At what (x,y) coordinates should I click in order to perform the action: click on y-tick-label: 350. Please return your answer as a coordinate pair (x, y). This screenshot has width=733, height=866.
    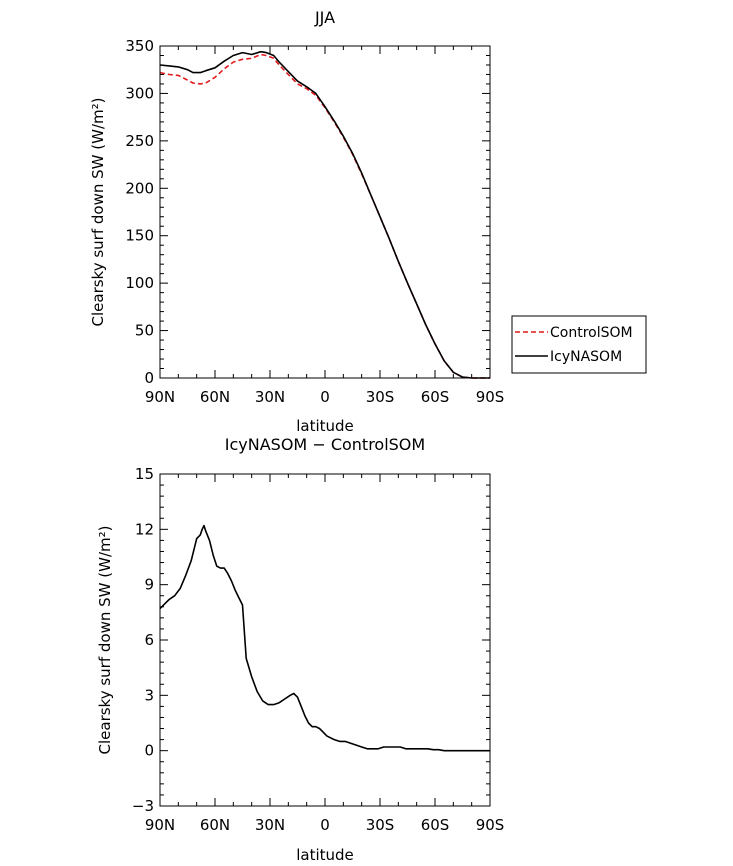
    Looking at the image, I should click on (139, 46).